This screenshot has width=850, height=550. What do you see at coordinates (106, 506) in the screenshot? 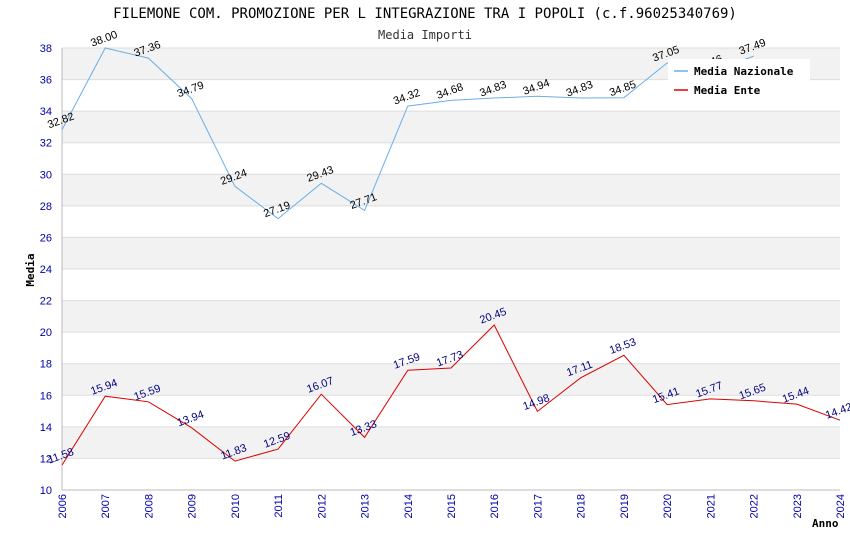
I see `x-tick-label: 2007` at bounding box center [106, 506].